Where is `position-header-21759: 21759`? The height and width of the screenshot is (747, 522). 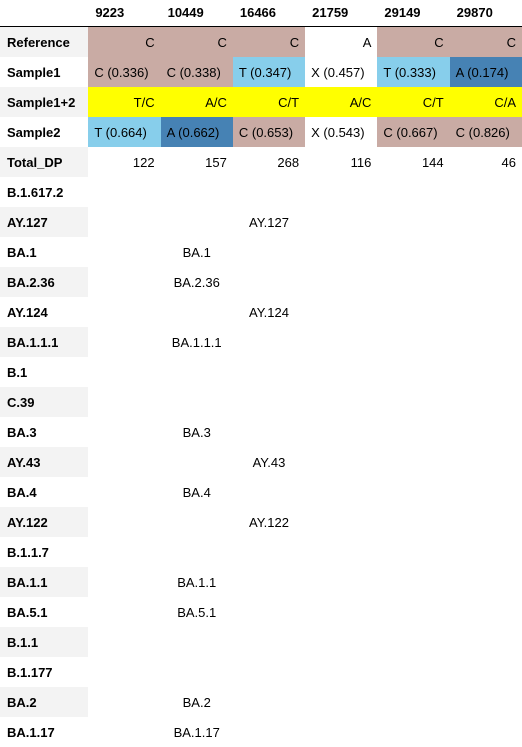
position-header-21759: 21759 is located at coordinates (341, 13).